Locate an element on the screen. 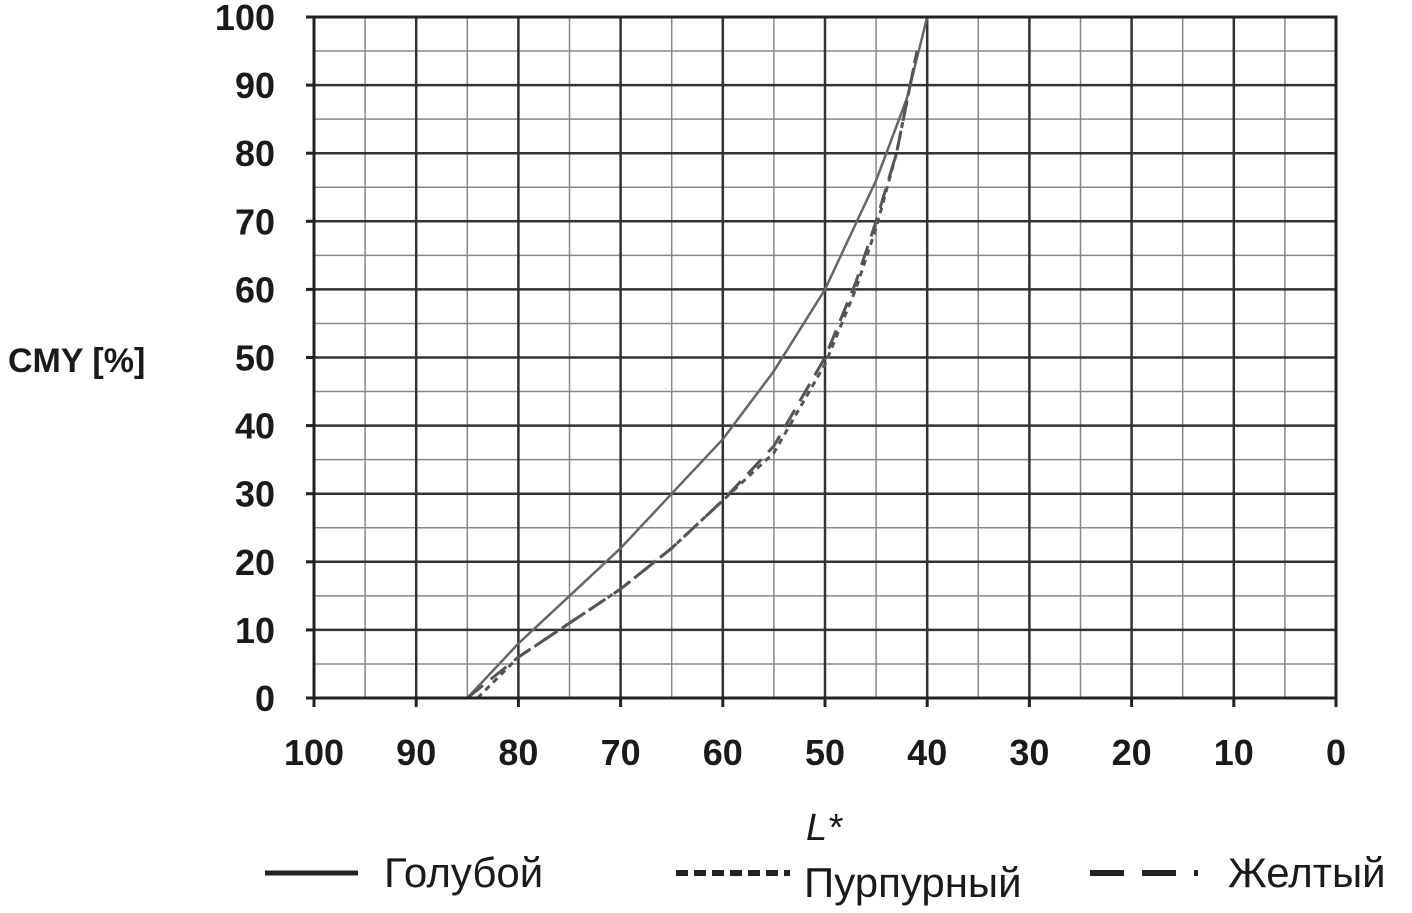 The height and width of the screenshot is (913, 1412). x-tick-label: 90 is located at coordinates (416, 752).